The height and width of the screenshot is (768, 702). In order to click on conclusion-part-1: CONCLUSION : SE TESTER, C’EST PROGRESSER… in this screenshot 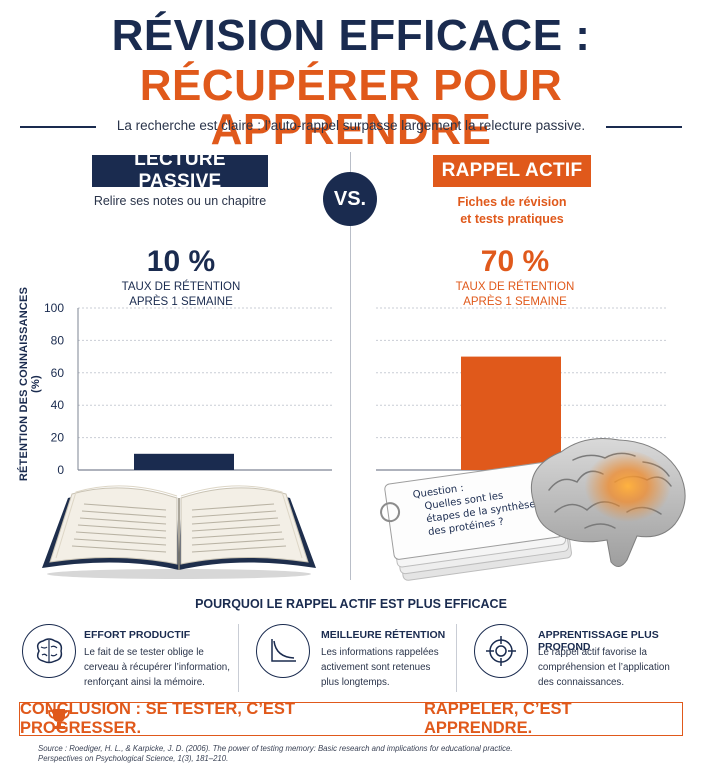, I will do `click(158, 718)`.